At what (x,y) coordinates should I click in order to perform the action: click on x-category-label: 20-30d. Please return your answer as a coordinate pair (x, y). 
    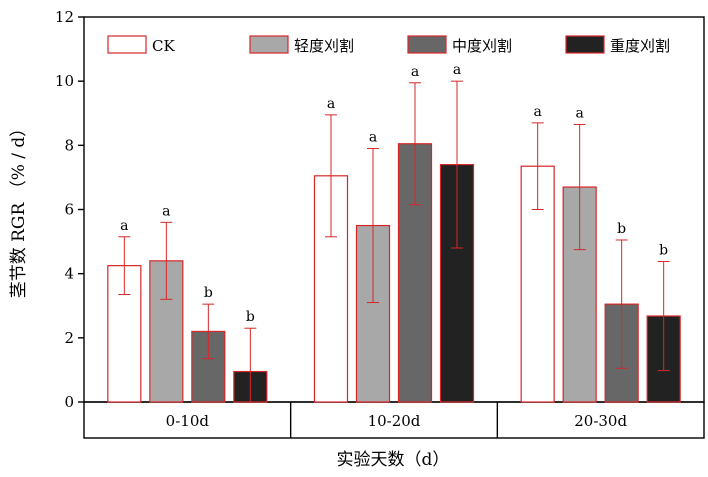
    Looking at the image, I should click on (600, 421).